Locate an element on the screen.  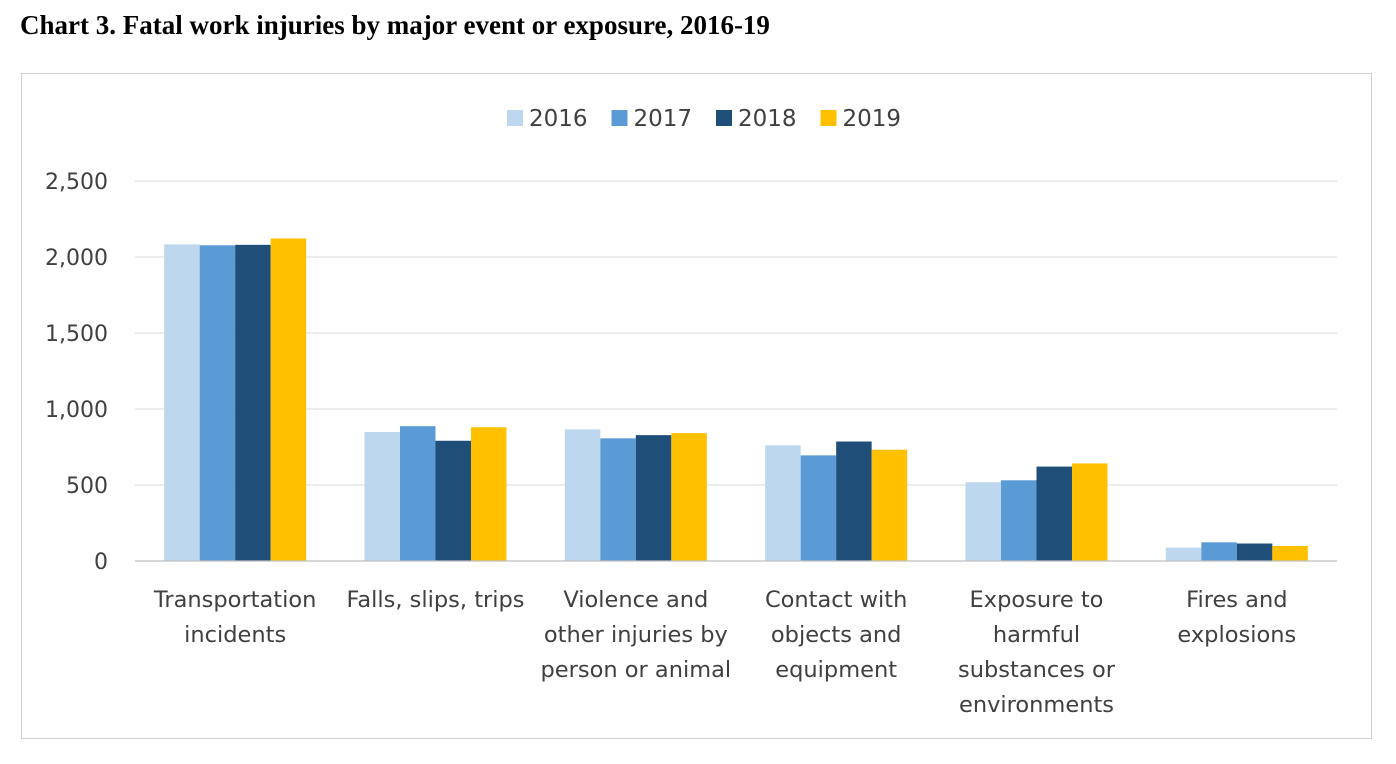
legend-label: 2016 is located at coordinates (558, 119).